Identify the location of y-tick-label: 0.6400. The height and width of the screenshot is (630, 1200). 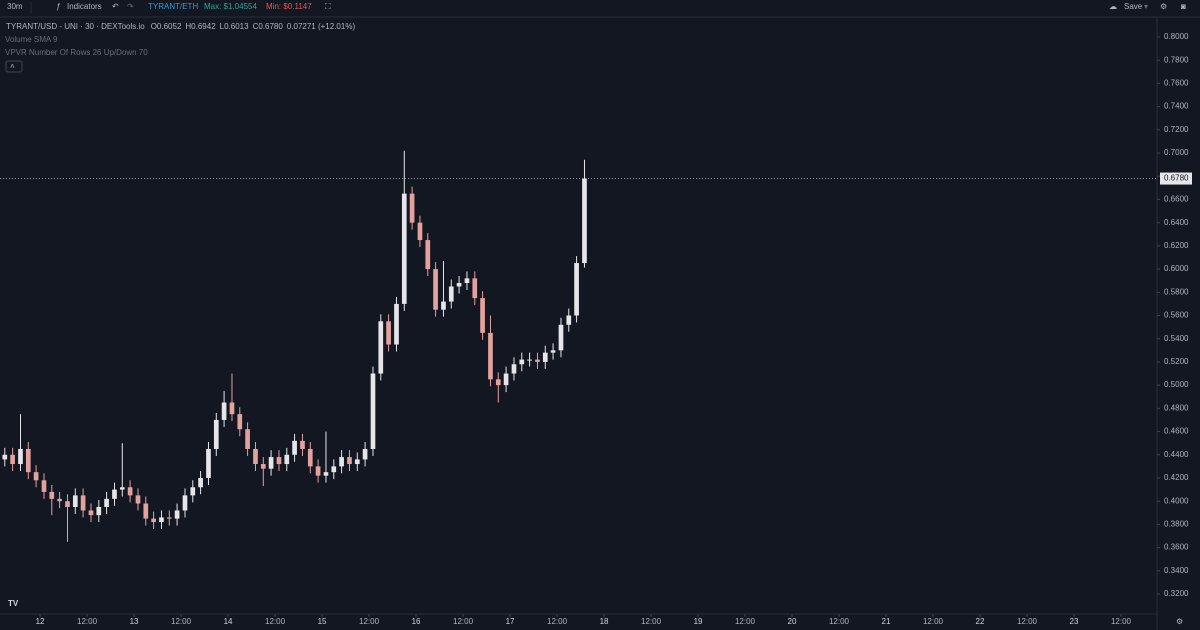
(1176, 222).